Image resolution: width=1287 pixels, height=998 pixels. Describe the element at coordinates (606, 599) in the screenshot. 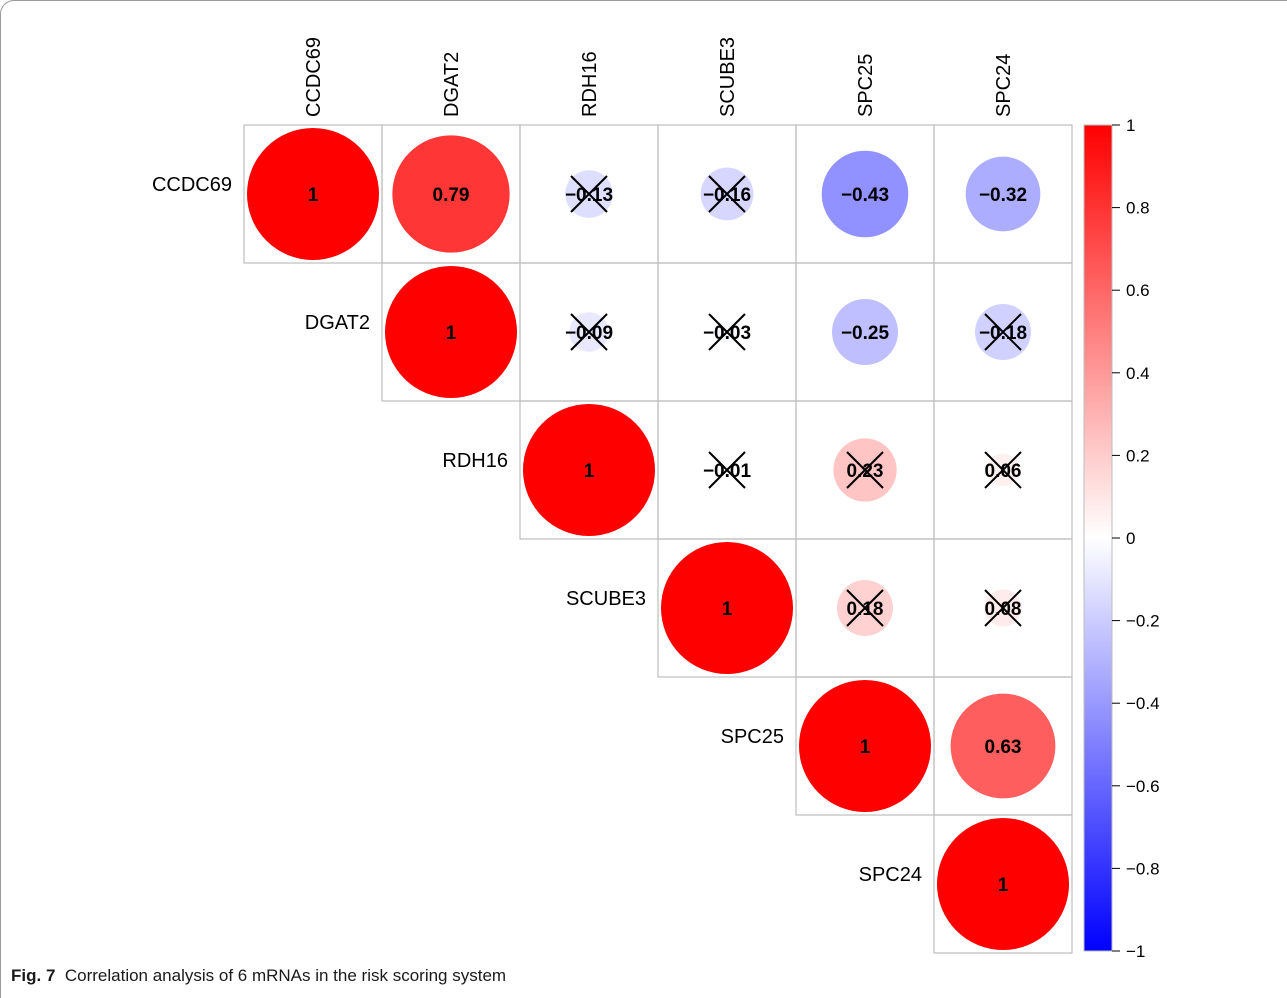

I see `row-label-scube3: SCUBE3` at that location.